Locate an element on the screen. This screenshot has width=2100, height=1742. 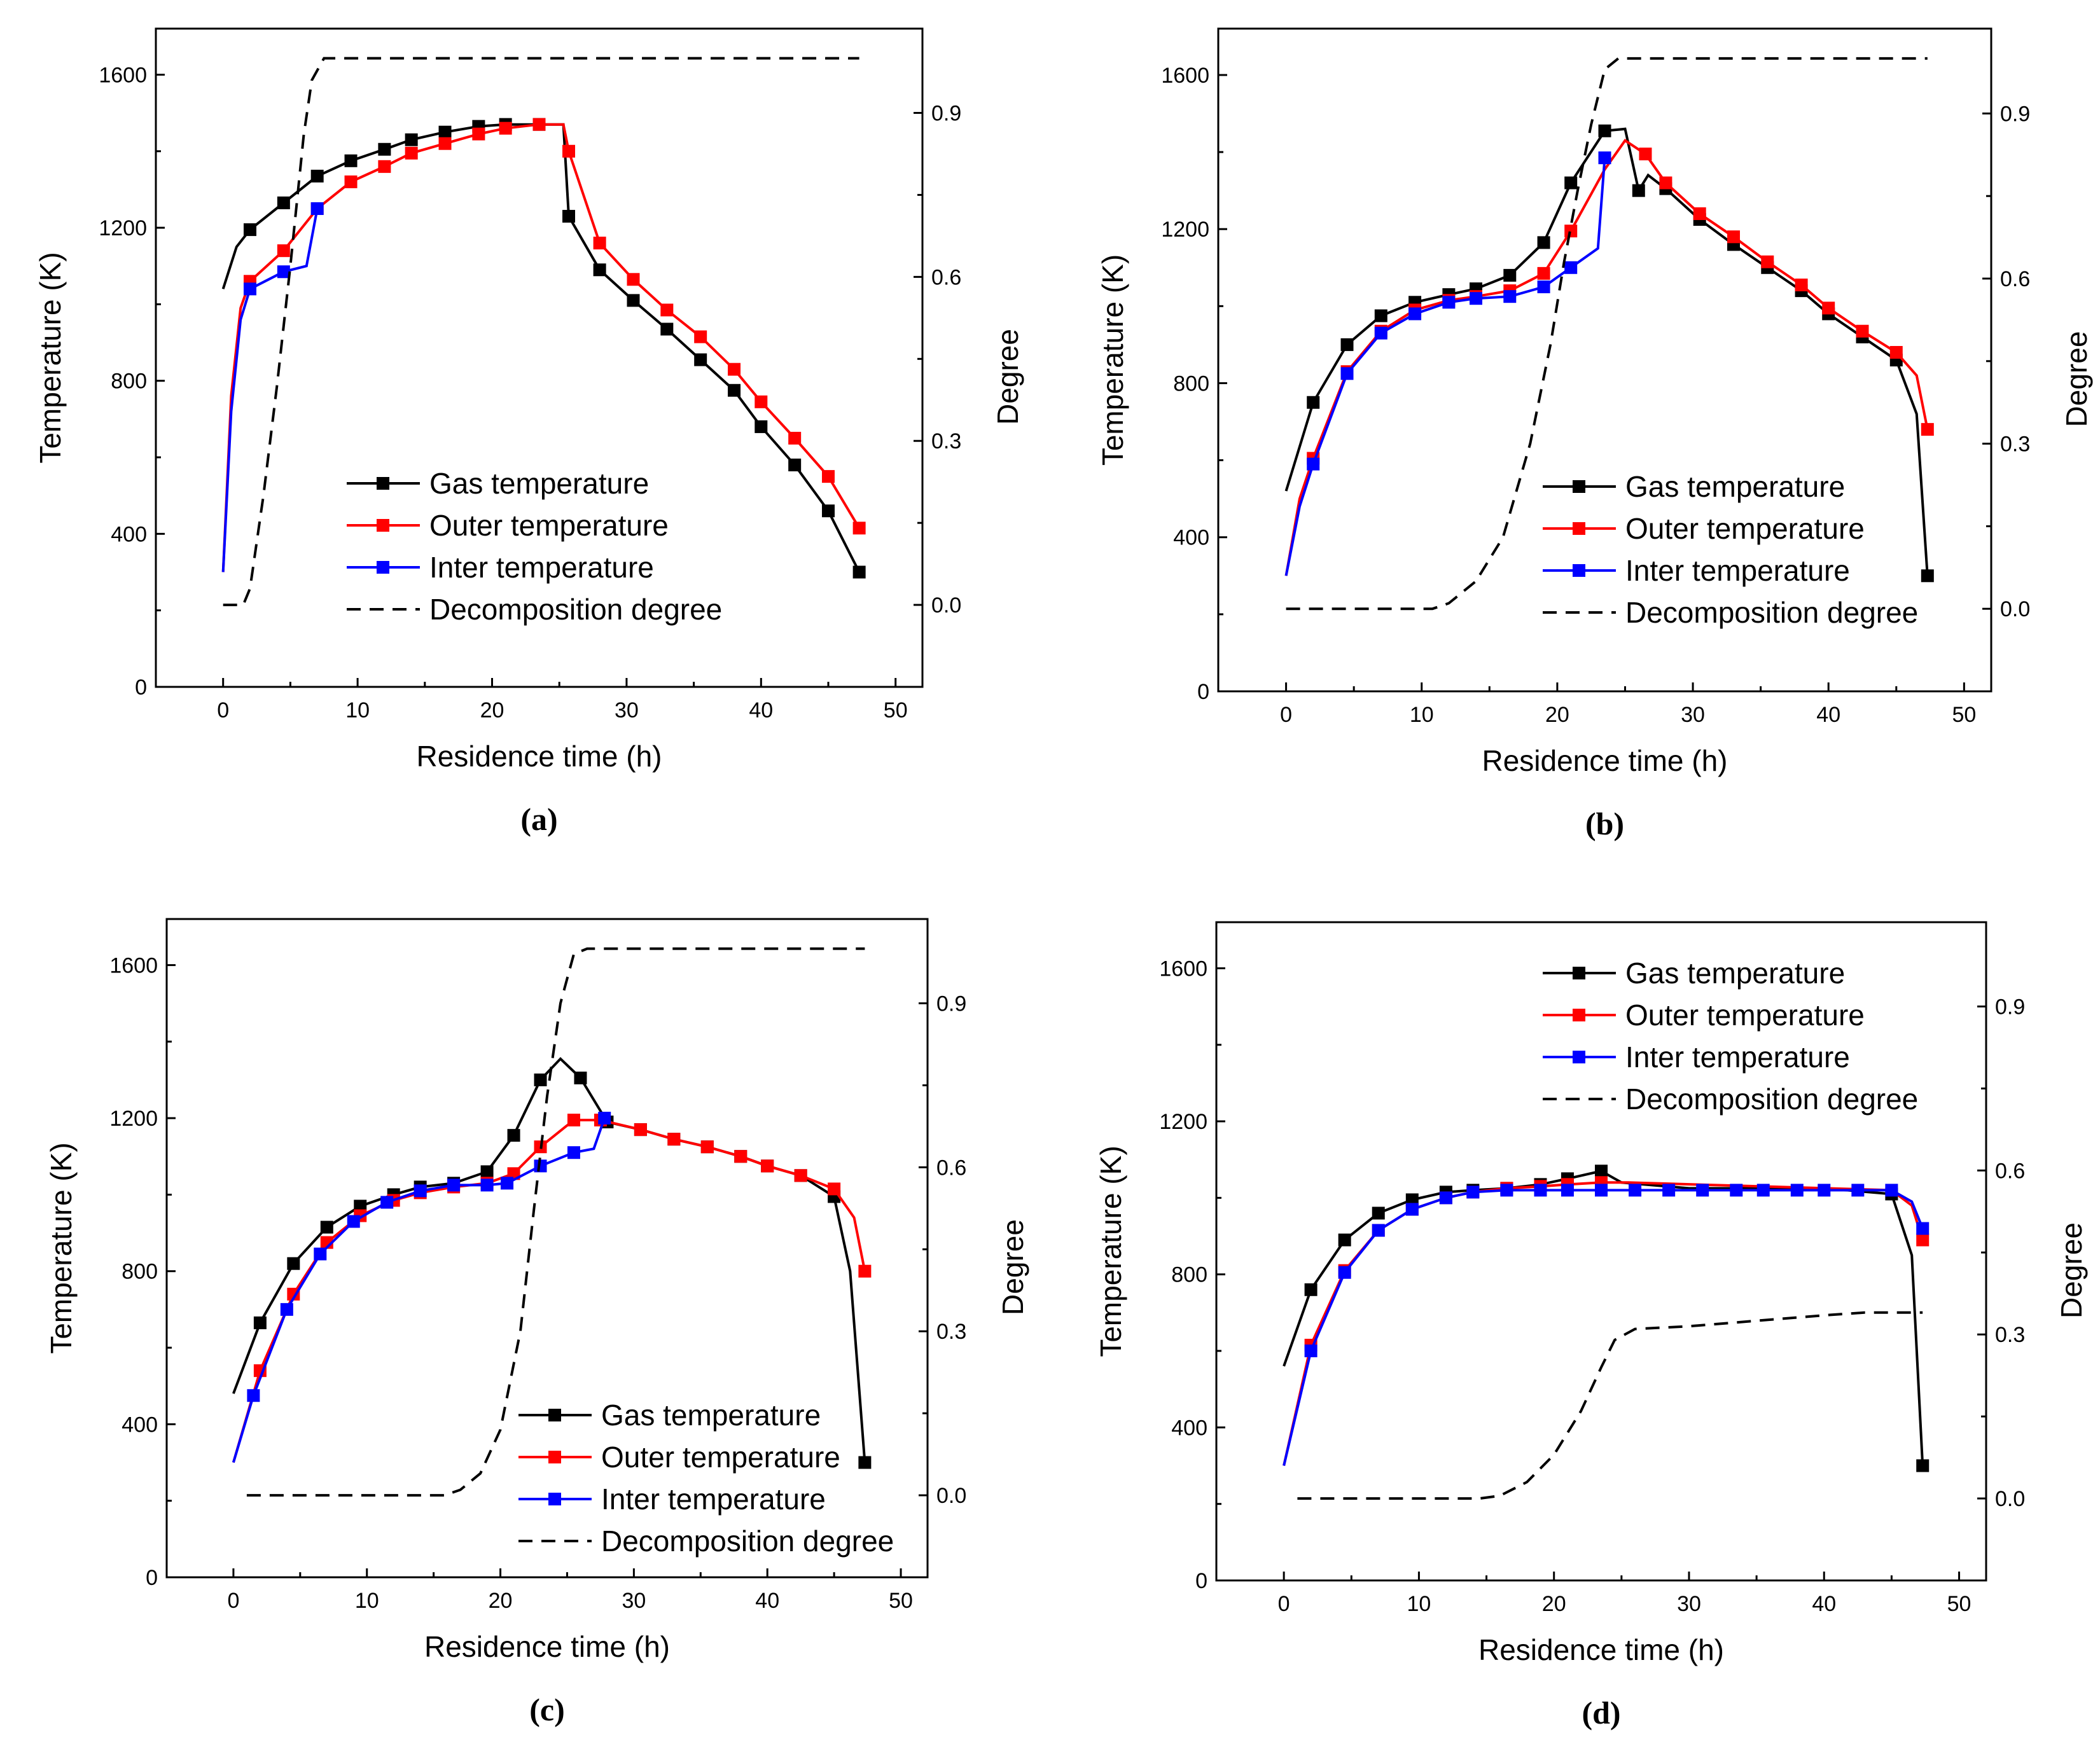
legend-label: Gas temperature is located at coordinates (711, 1415).